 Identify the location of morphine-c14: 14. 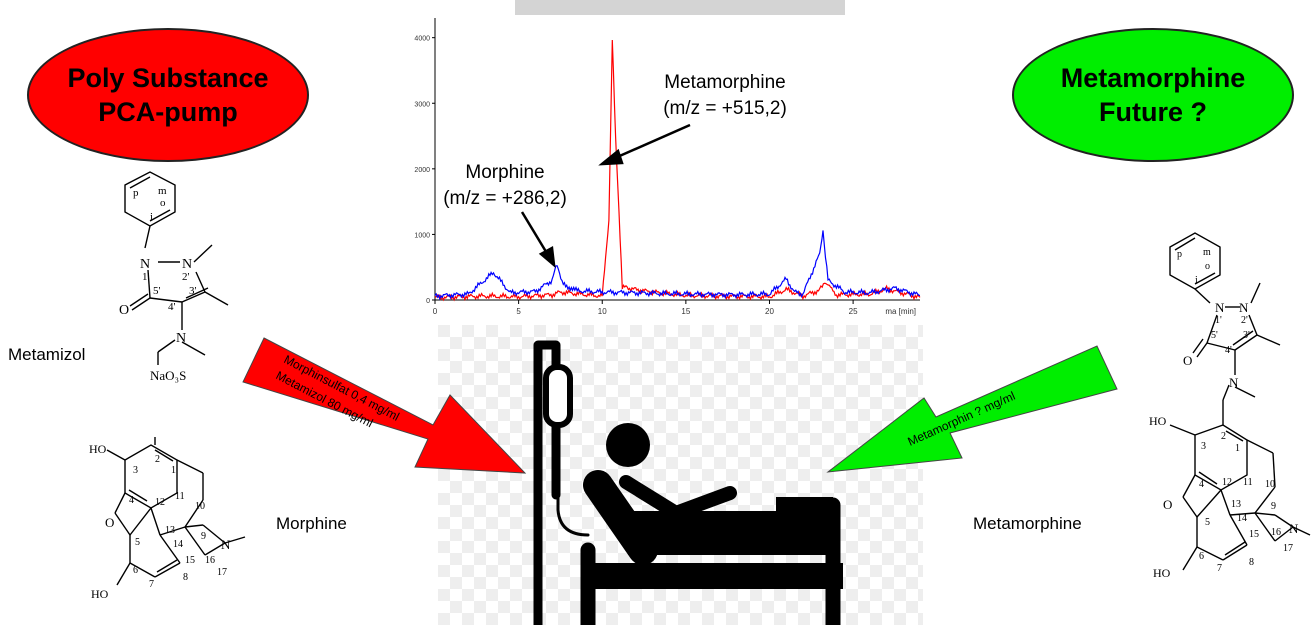
(178, 544).